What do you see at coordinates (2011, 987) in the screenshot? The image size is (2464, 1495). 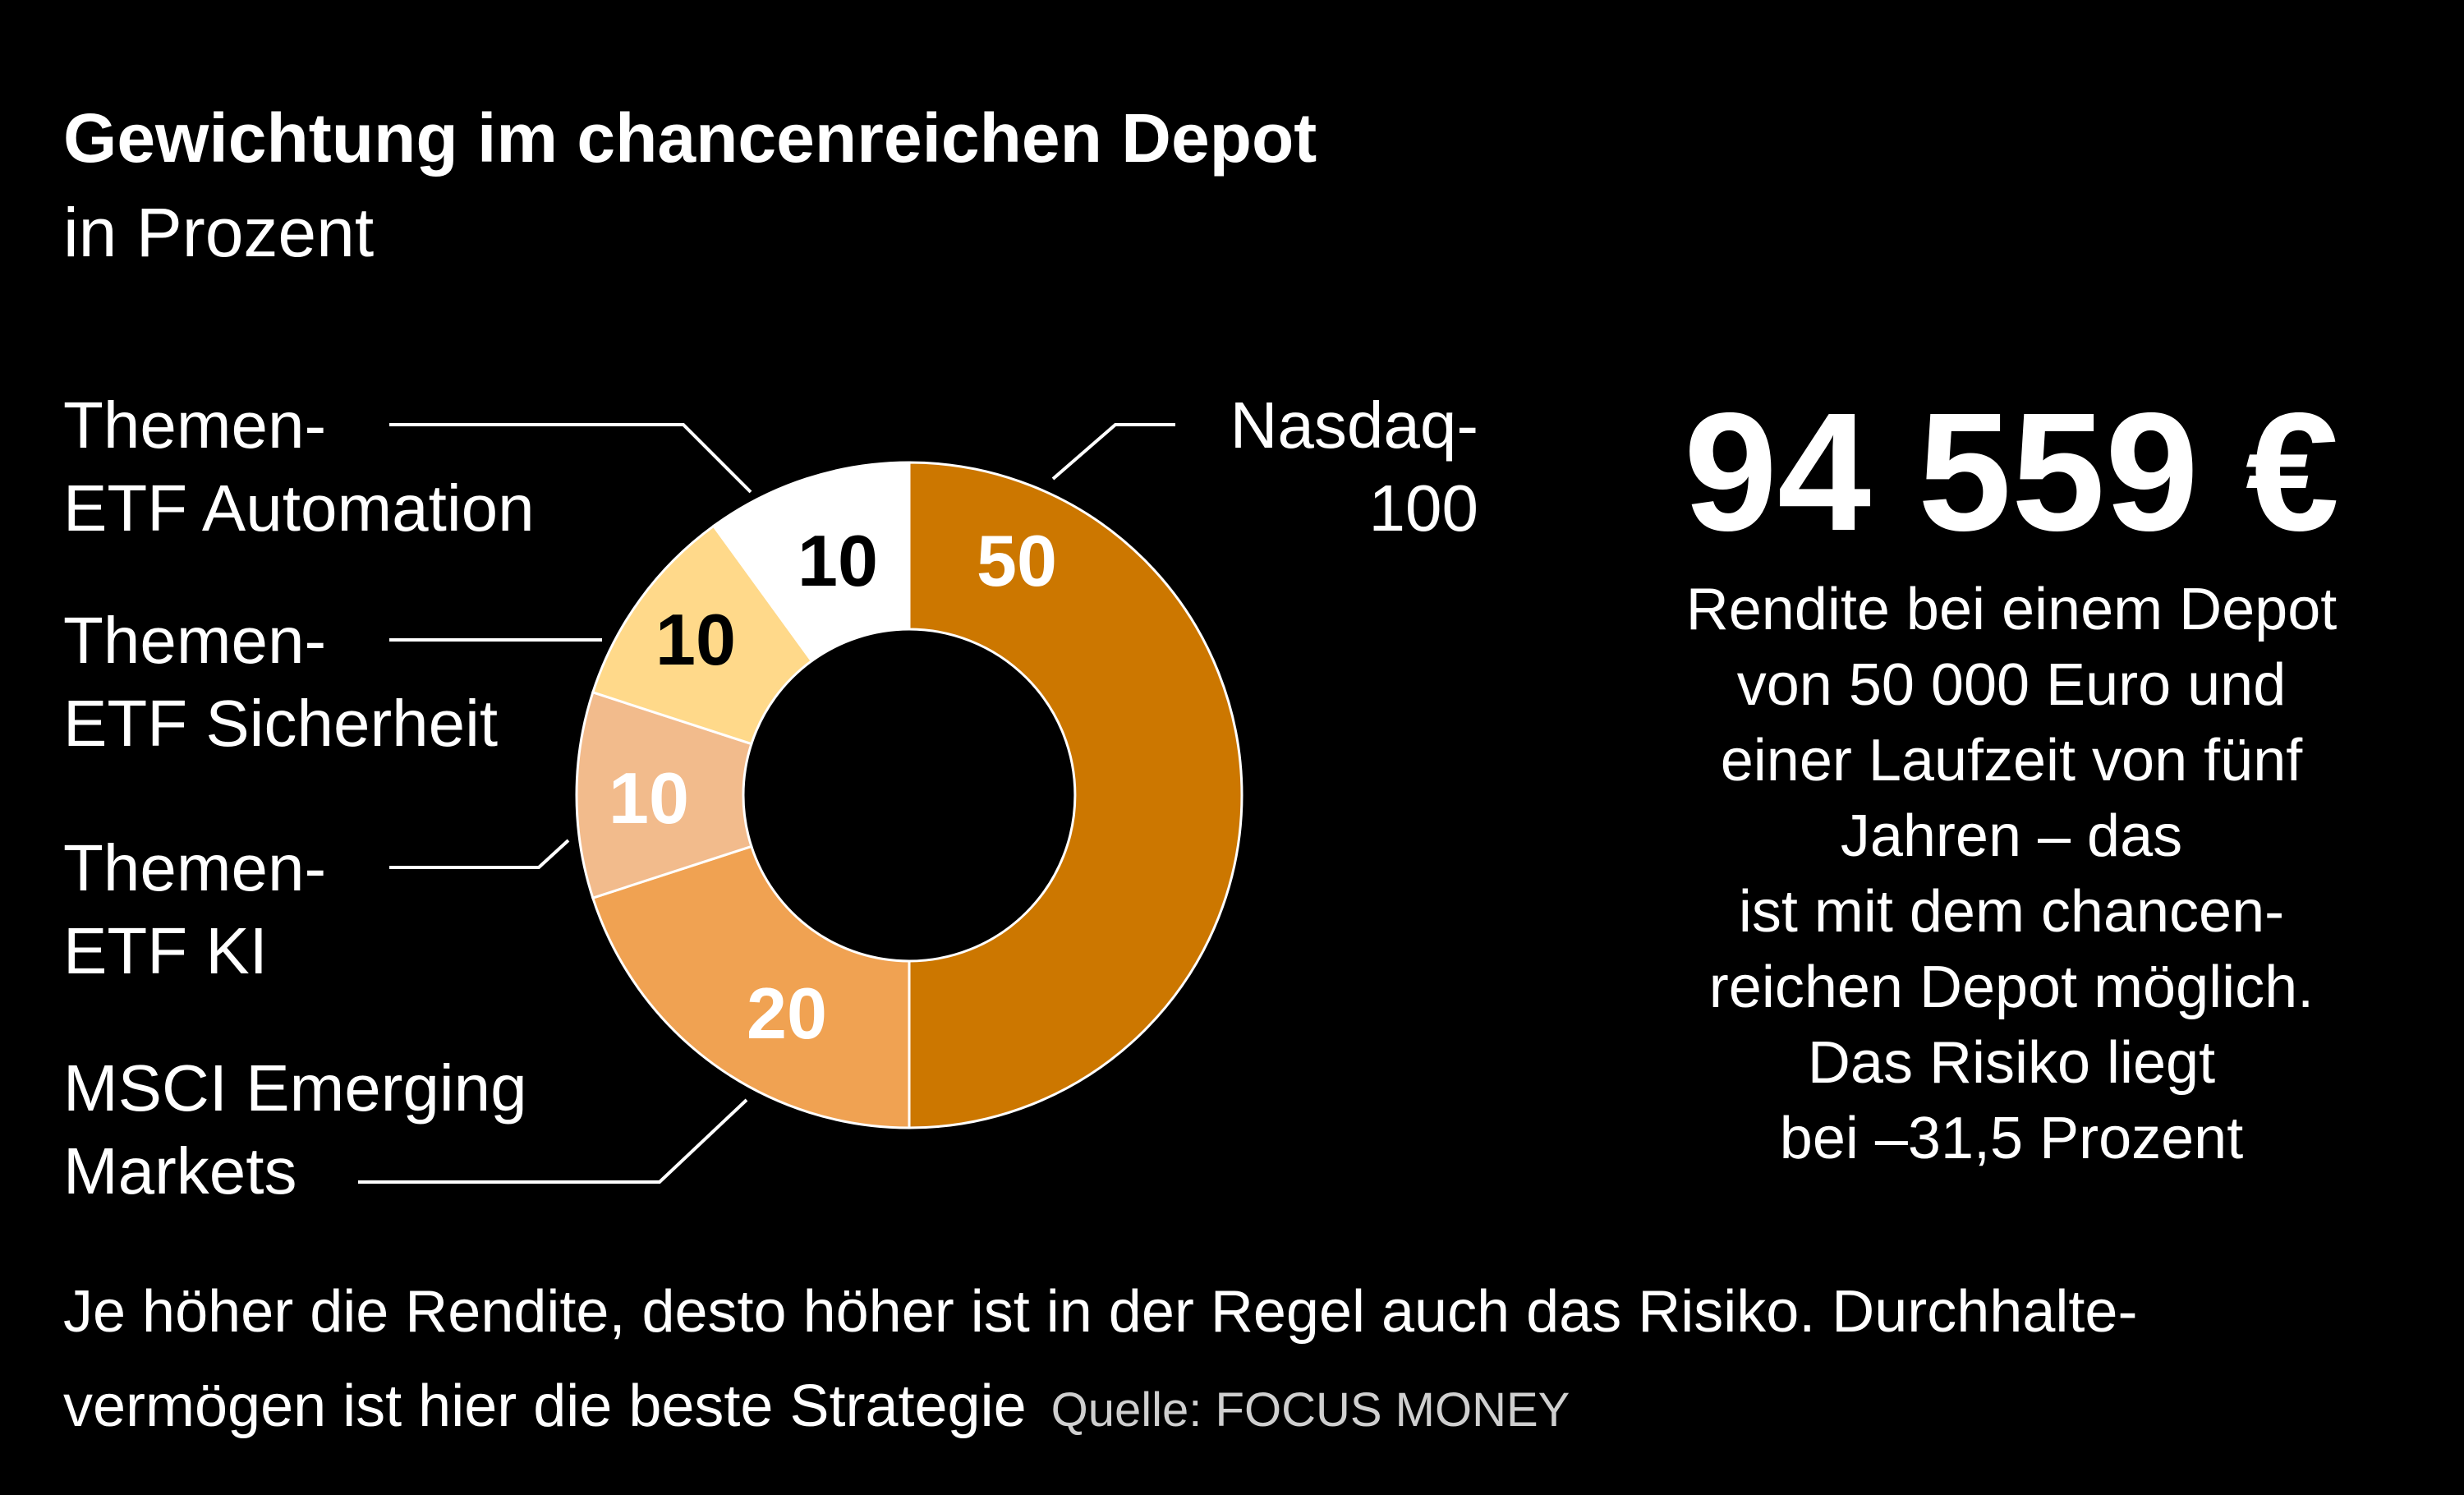 I see `description-line: reichen Depot möglich.` at bounding box center [2011, 987].